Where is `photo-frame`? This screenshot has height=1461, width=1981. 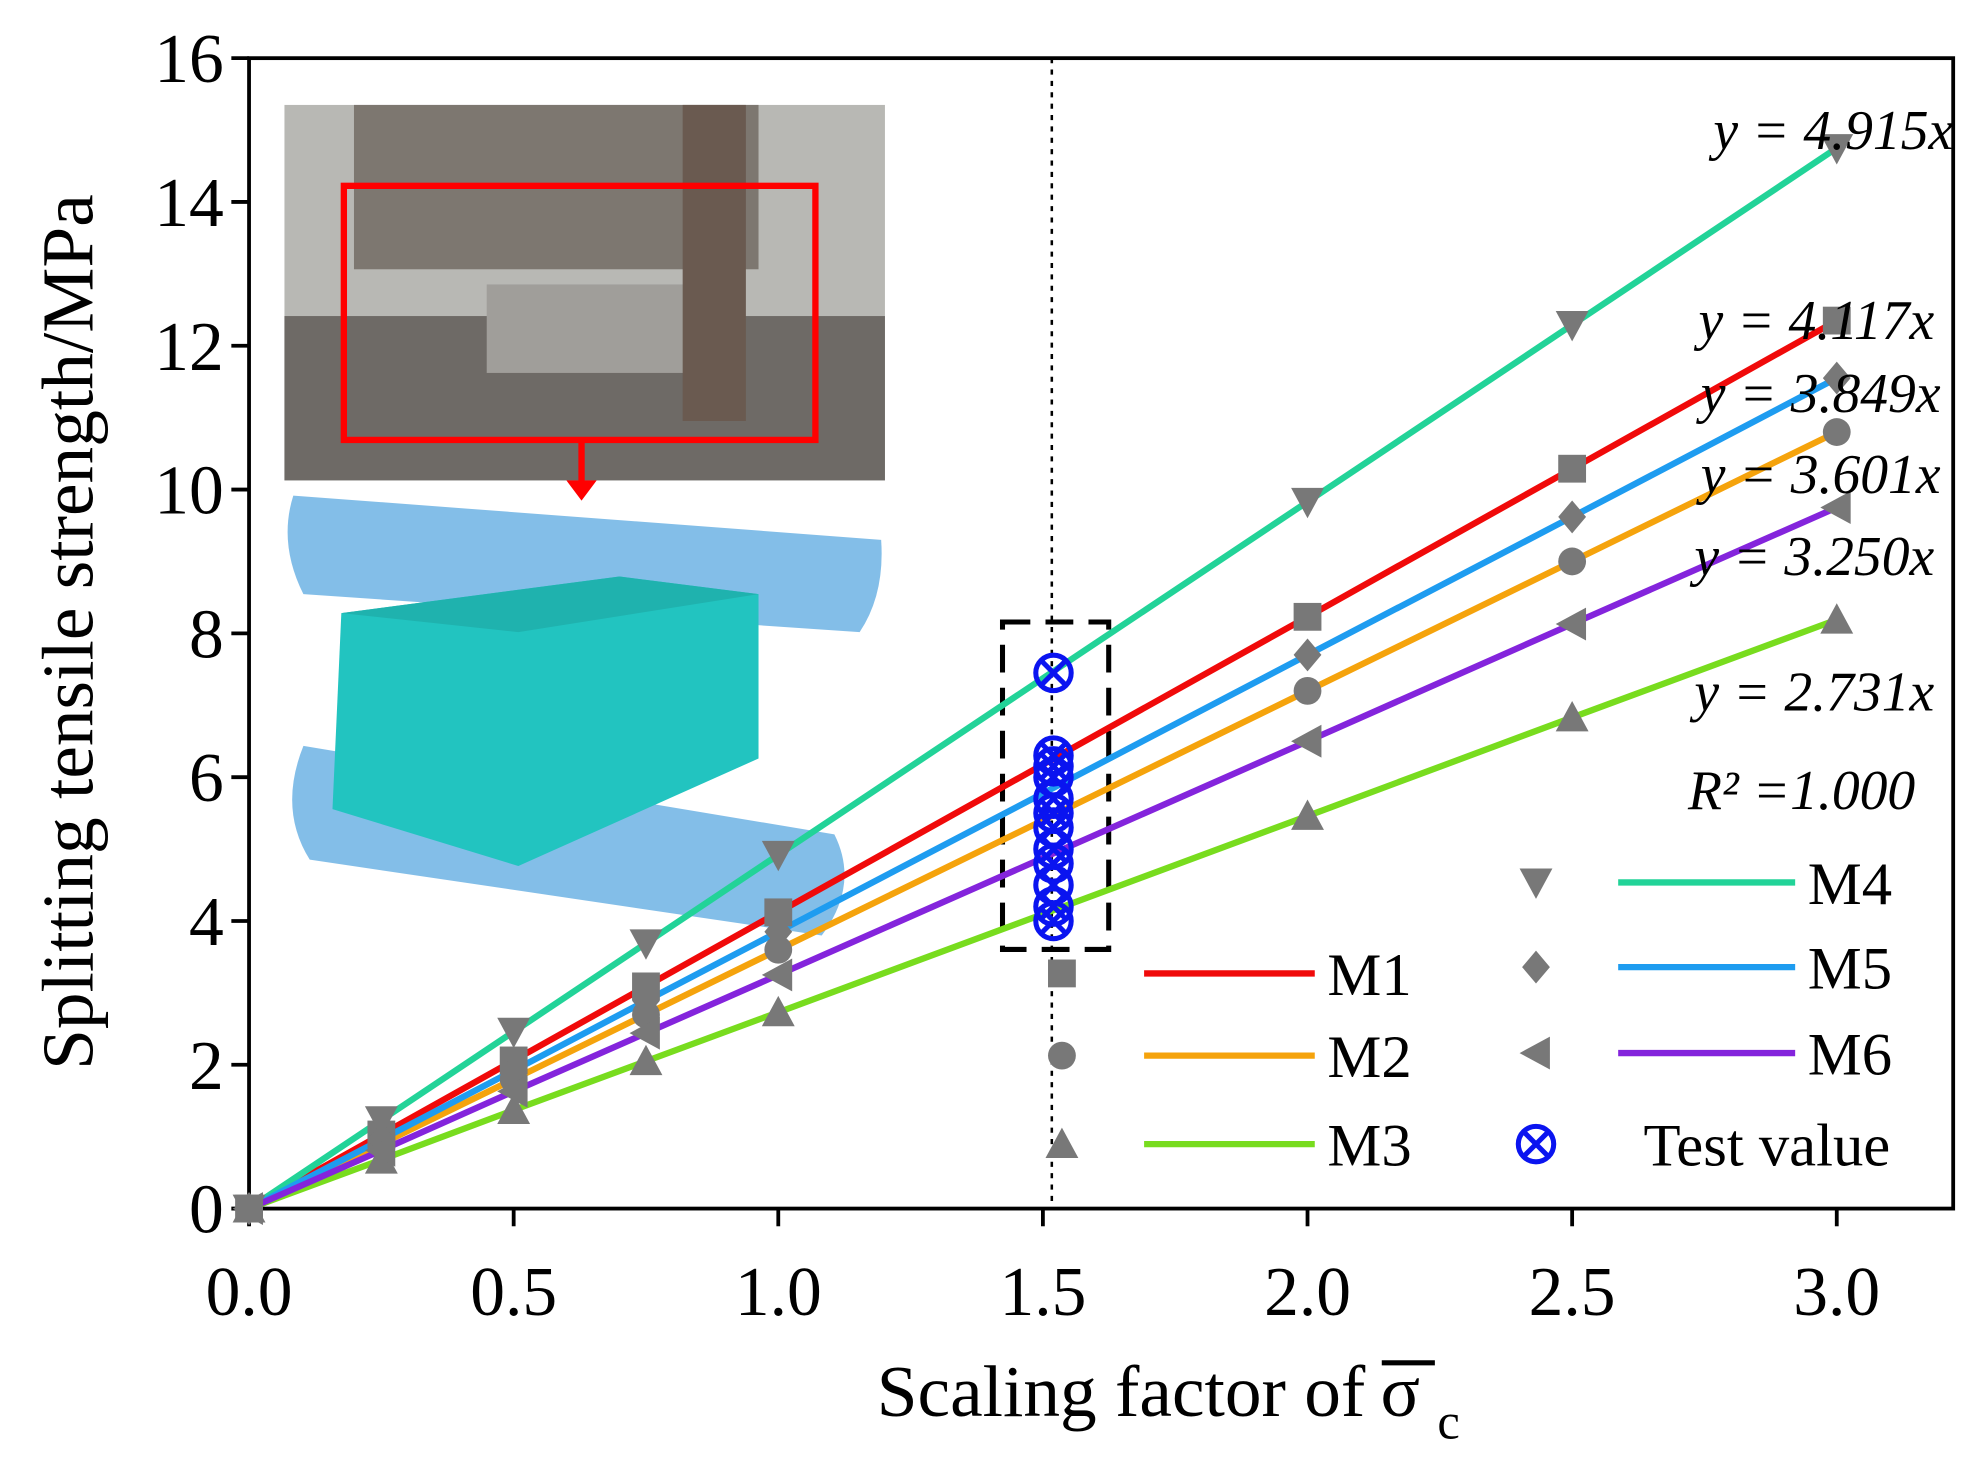
photo-frame is located at coordinates (714, 262).